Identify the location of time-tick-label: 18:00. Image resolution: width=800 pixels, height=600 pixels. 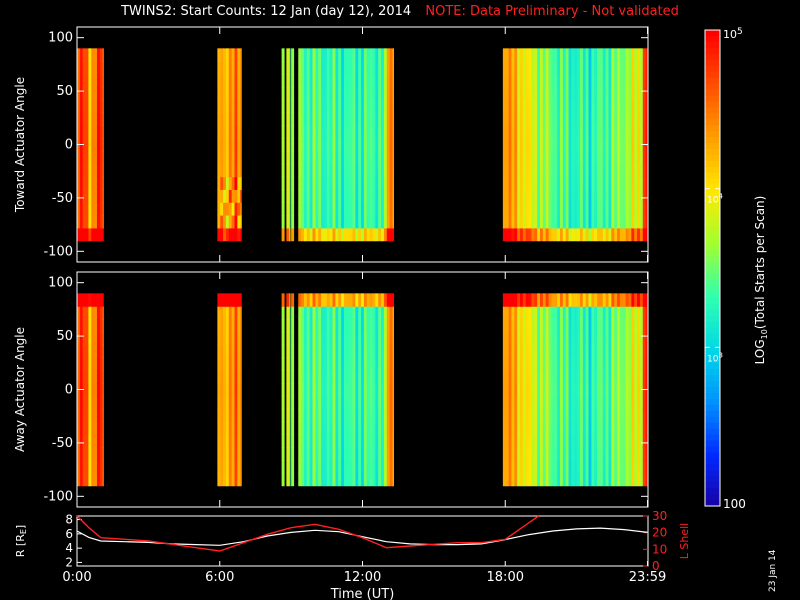
(505, 577).